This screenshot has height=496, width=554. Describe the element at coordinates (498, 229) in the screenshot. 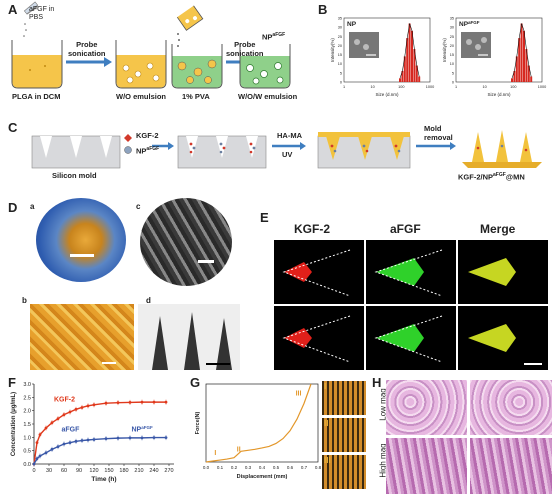

I see `col-title-merge: Merge` at that location.